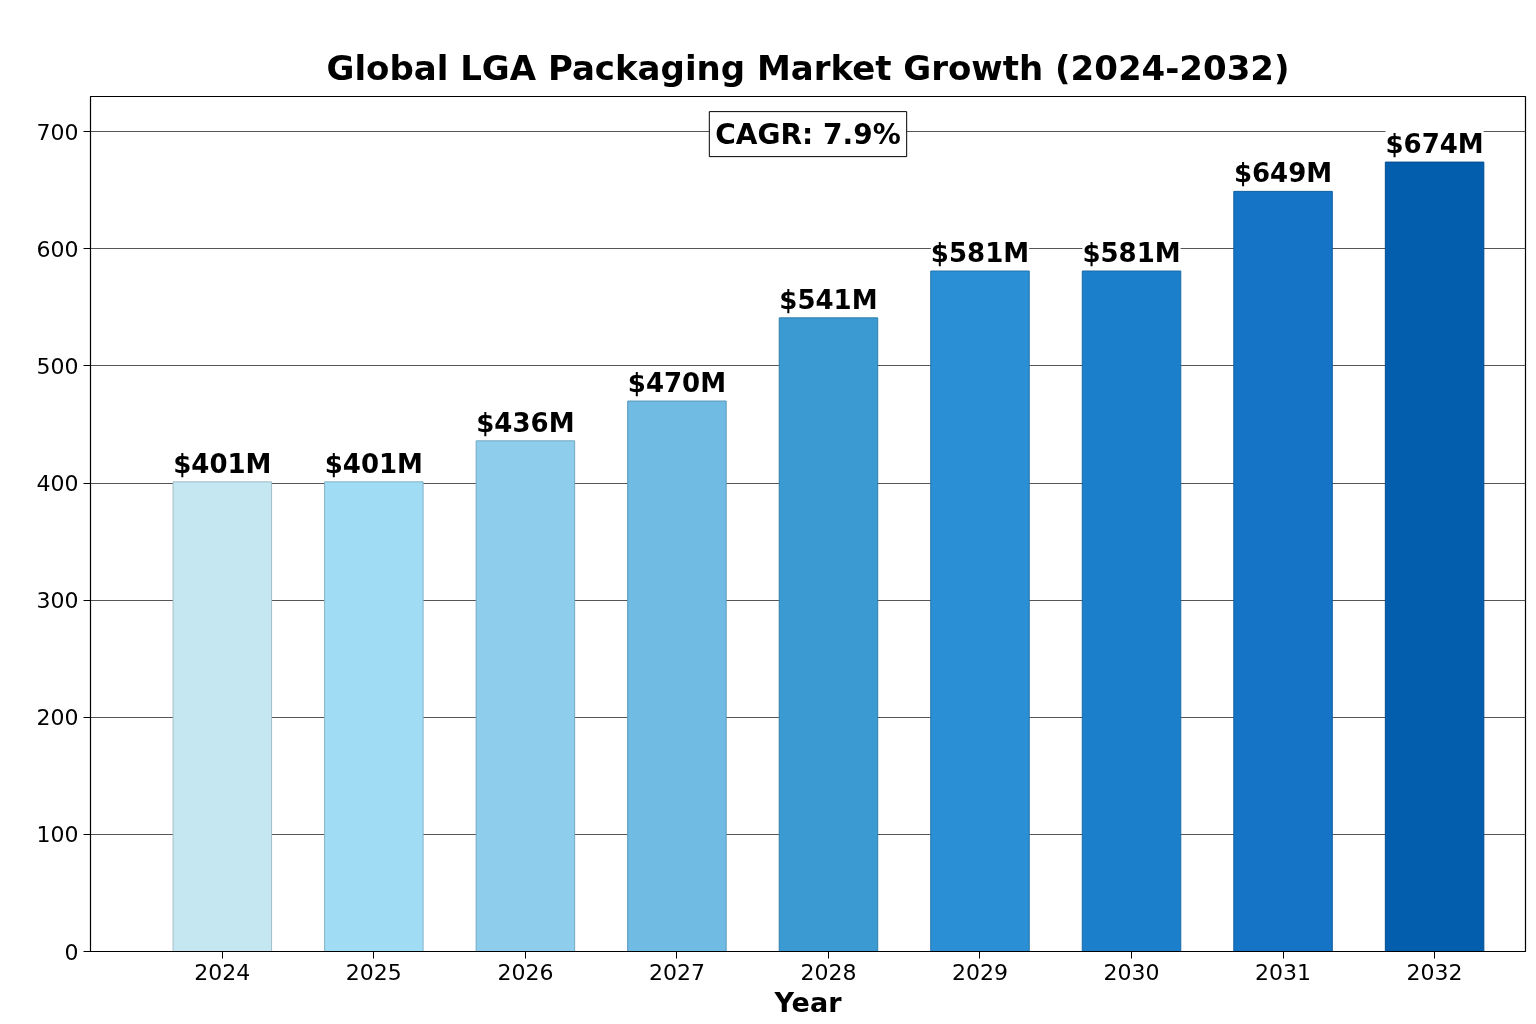 The width and height of the screenshot is (1536, 1024). What do you see at coordinates (1283, 972) in the screenshot?
I see `x-tick-label: 2031` at bounding box center [1283, 972].